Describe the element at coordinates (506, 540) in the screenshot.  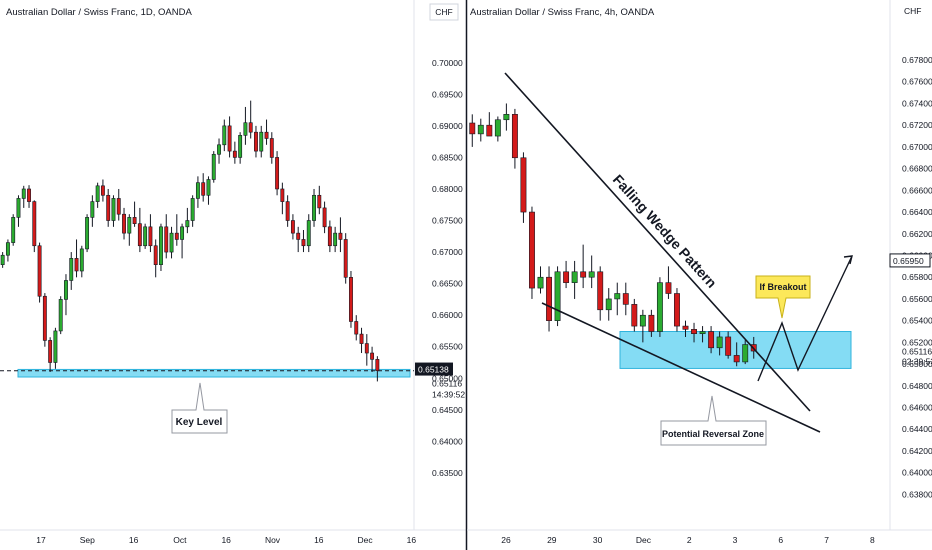
I see `right-time-tick: 26` at that location.